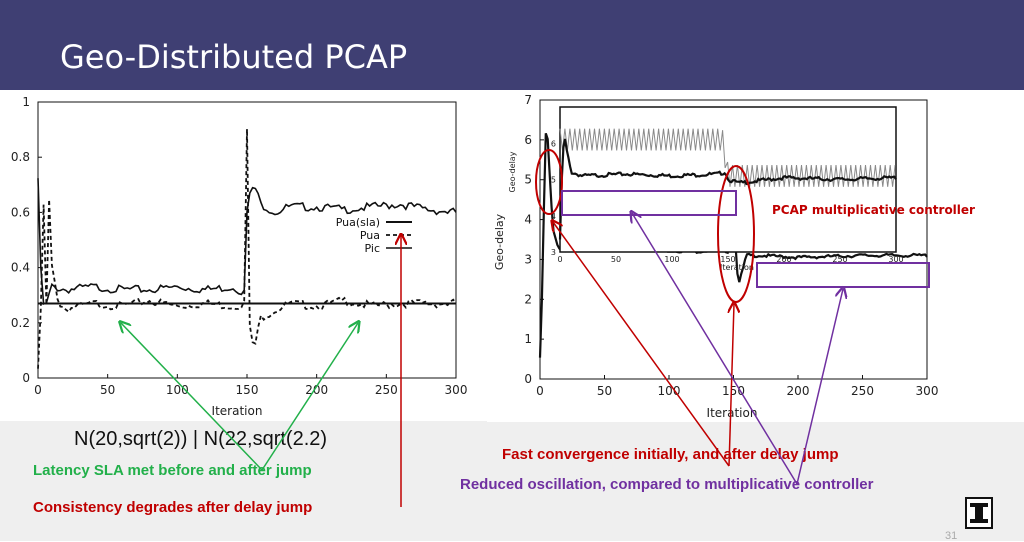 This screenshot has width=1024, height=542. I want to click on inset-x-tick-label: 200, so click(783, 259).